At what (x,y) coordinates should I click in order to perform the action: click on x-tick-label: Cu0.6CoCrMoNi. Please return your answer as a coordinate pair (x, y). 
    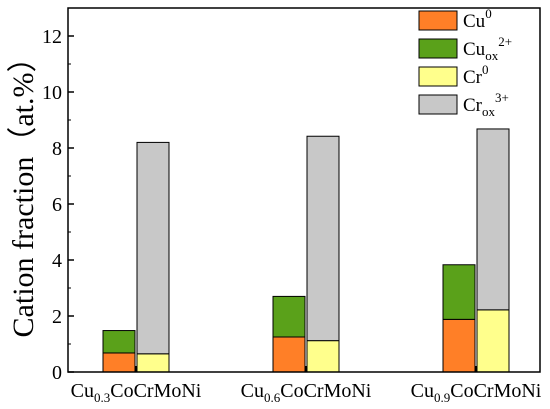
    Looking at the image, I should click on (306, 392).